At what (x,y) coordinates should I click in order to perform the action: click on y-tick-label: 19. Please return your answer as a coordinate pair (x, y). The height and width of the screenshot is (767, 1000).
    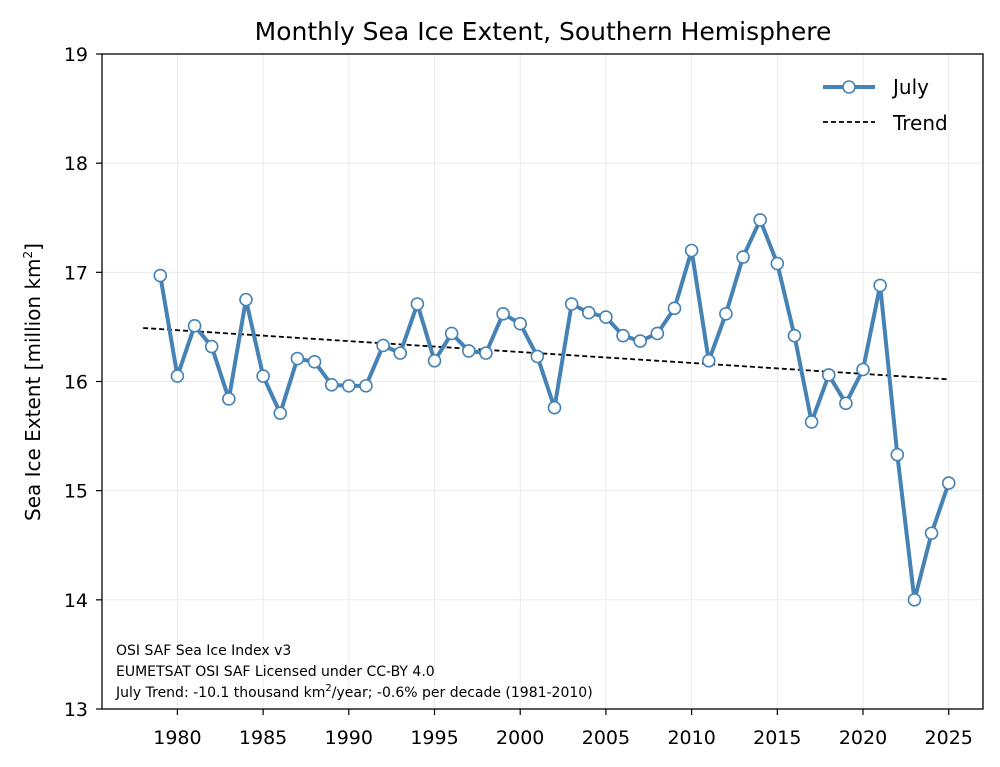
    Looking at the image, I should click on (76, 55).